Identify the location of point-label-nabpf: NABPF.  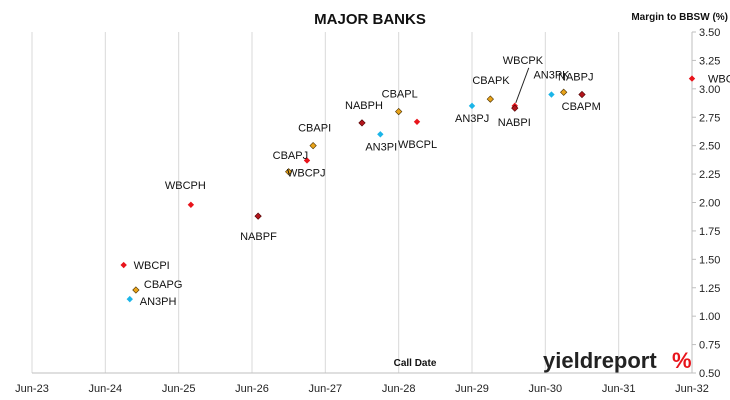
(258, 237).